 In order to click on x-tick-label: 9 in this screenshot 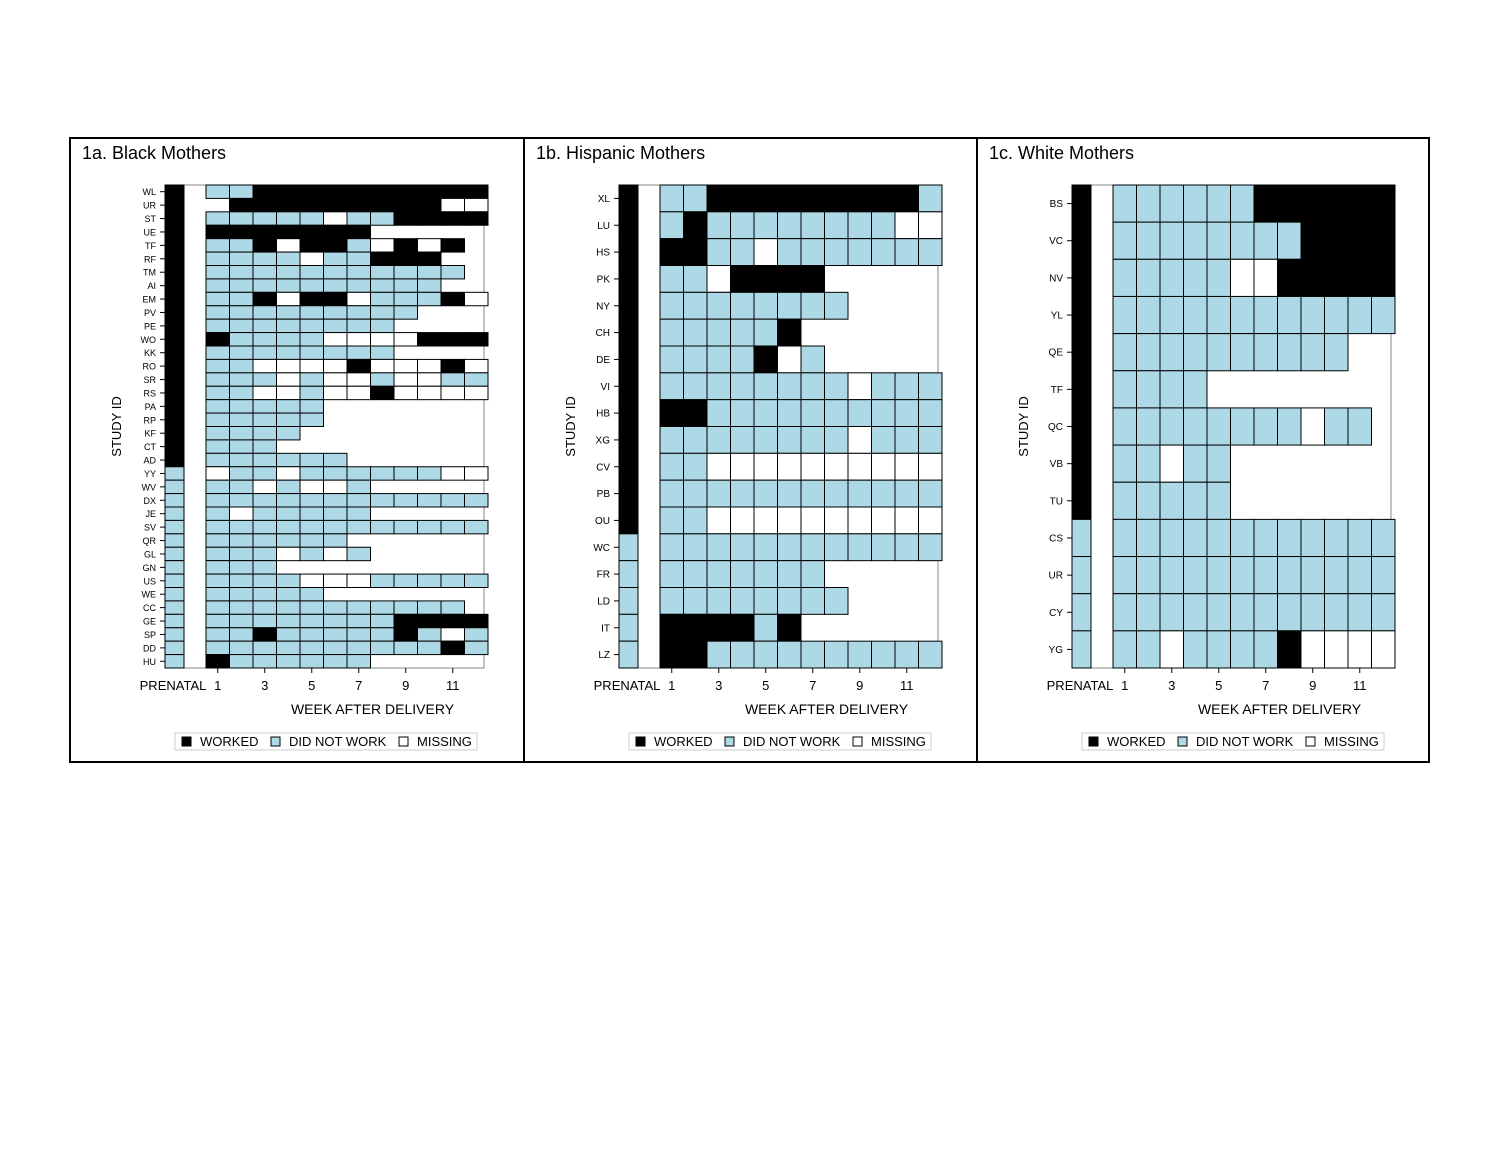, I will do `click(859, 685)`.